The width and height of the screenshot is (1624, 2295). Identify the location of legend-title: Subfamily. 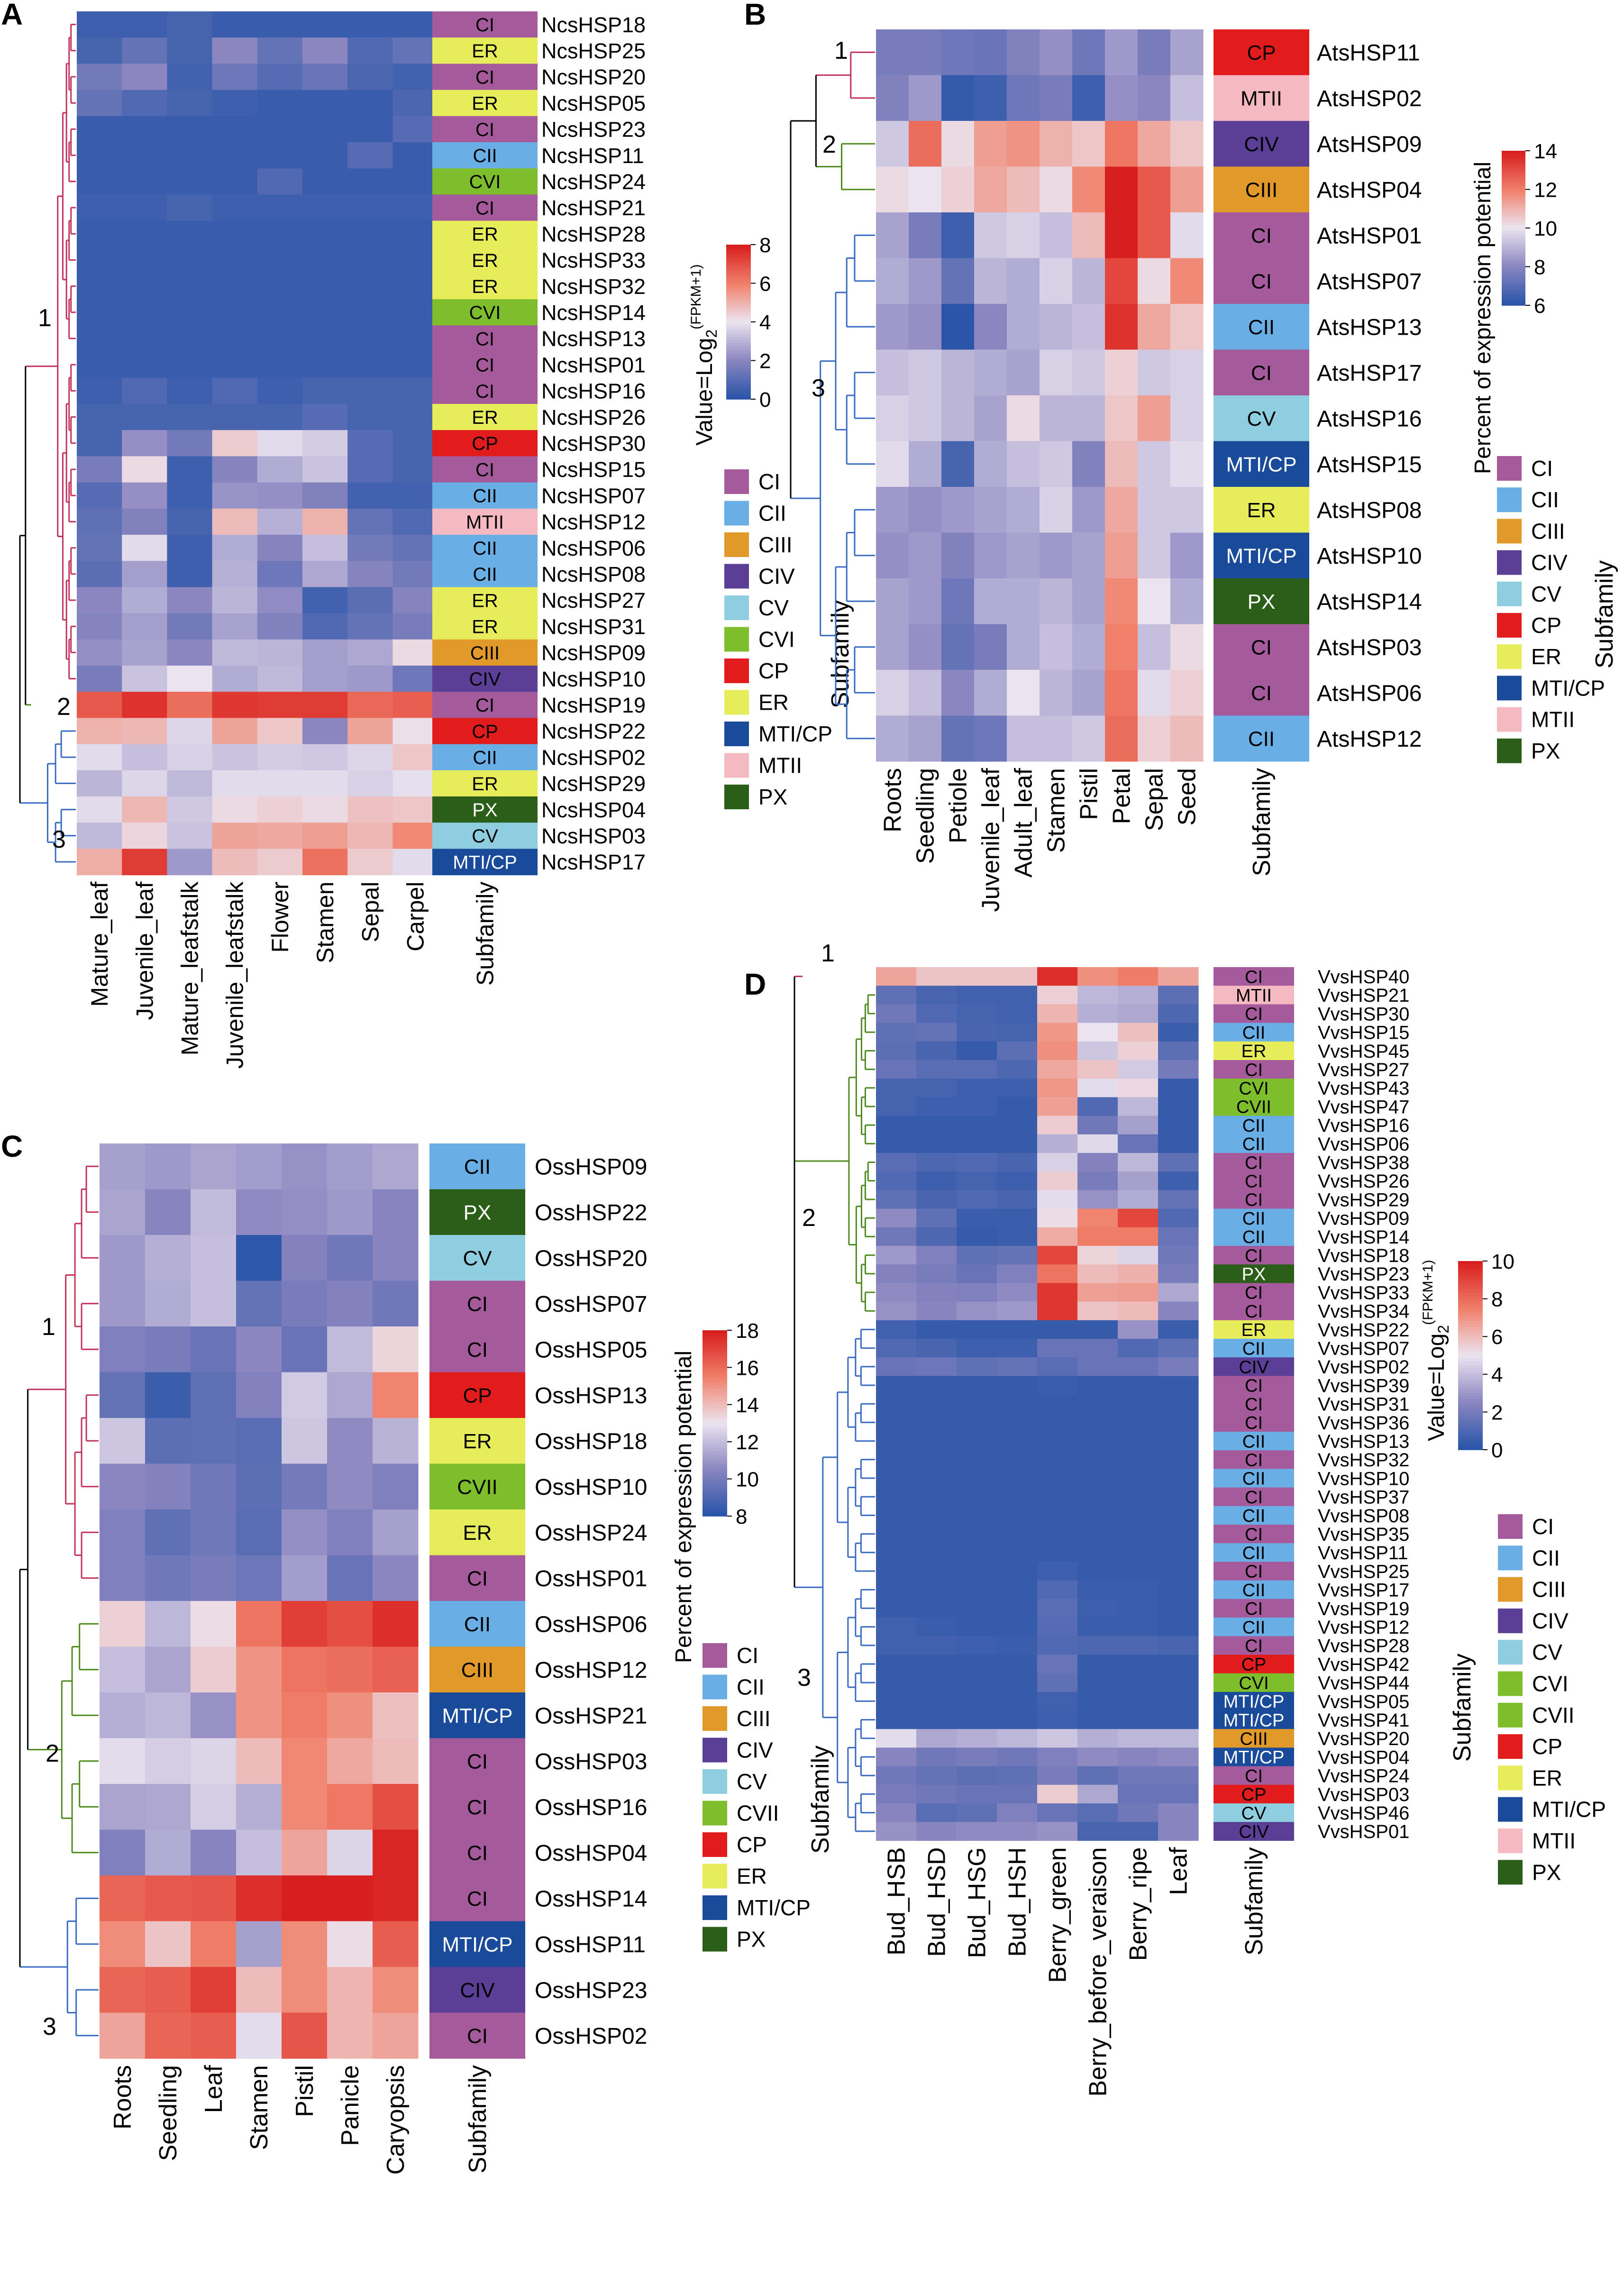
(820, 1800).